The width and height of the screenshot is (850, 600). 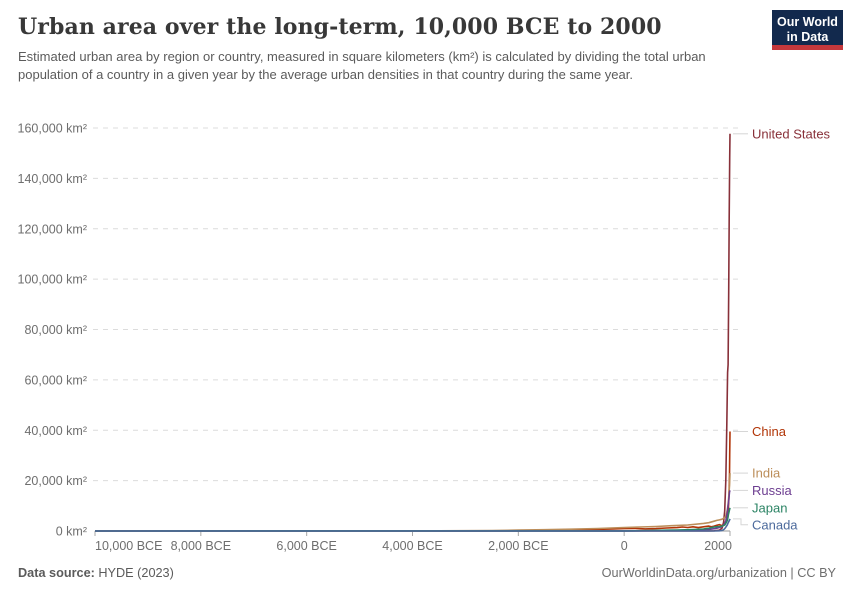 I want to click on series-label-china: China, so click(x=769, y=431).